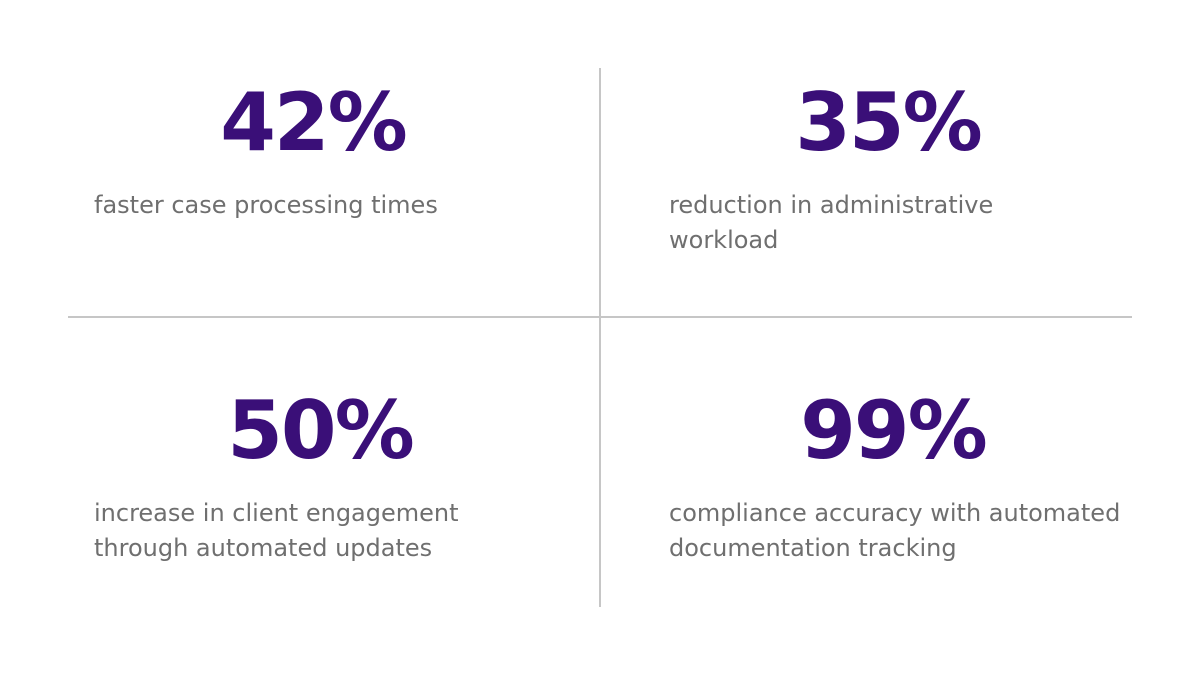  Describe the element at coordinates (313, 122) in the screenshot. I see `stat-value-processing-speed: 42%` at that location.